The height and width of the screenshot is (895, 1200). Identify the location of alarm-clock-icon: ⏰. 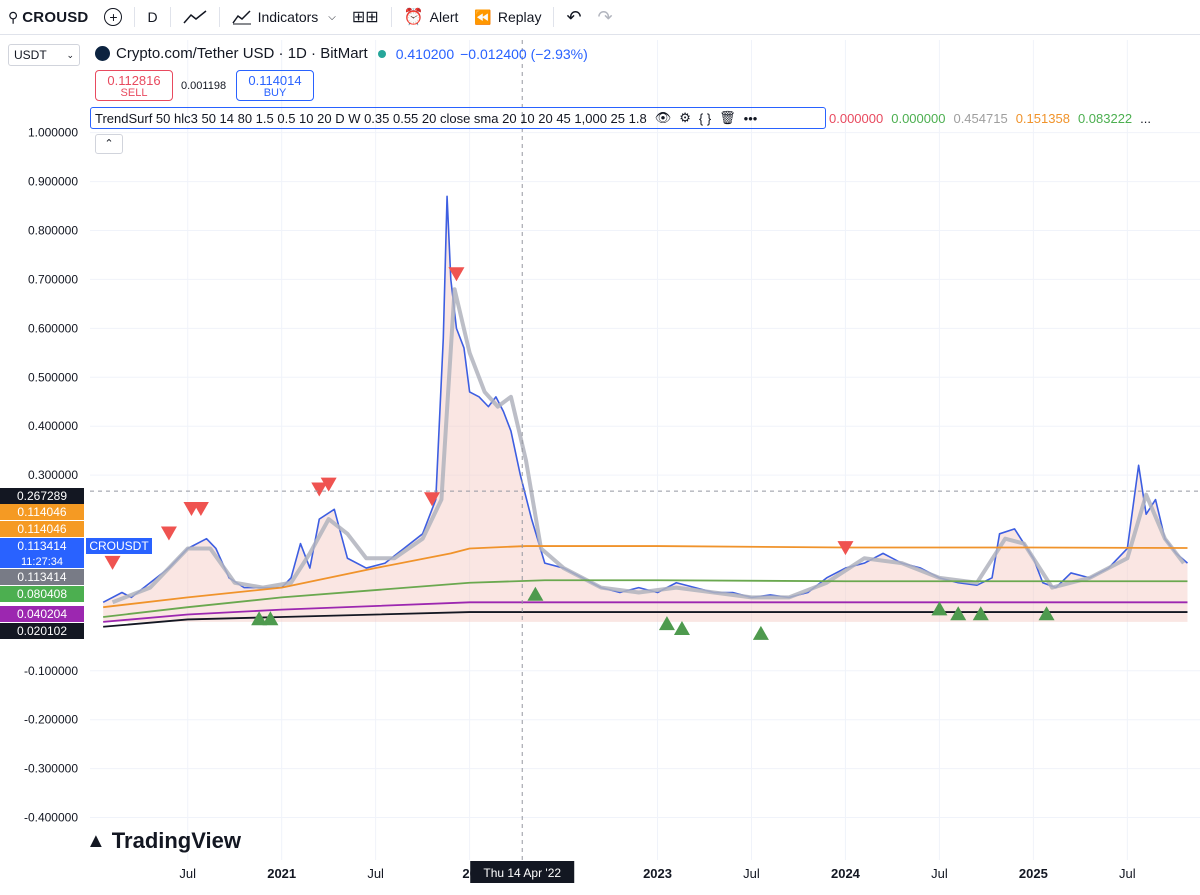
(413, 17).